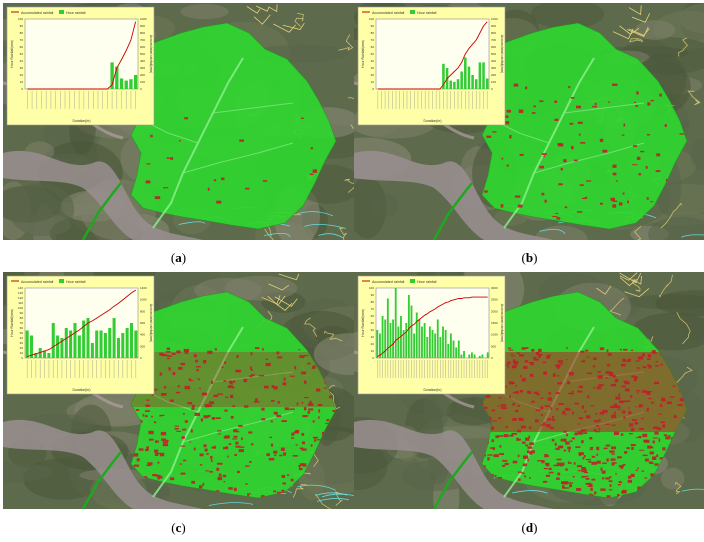 Image resolution: width=704 pixels, height=542 pixels. What do you see at coordinates (61, 281) in the screenshot?
I see `legend-bar-swatch` at bounding box center [61, 281].